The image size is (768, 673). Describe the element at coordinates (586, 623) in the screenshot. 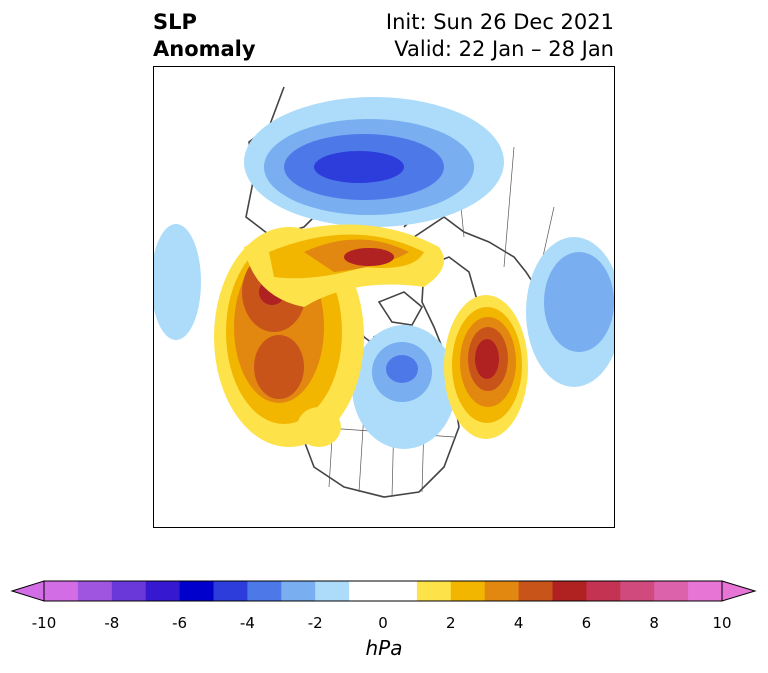

I see `colorbar-tick-8: 6` at that location.